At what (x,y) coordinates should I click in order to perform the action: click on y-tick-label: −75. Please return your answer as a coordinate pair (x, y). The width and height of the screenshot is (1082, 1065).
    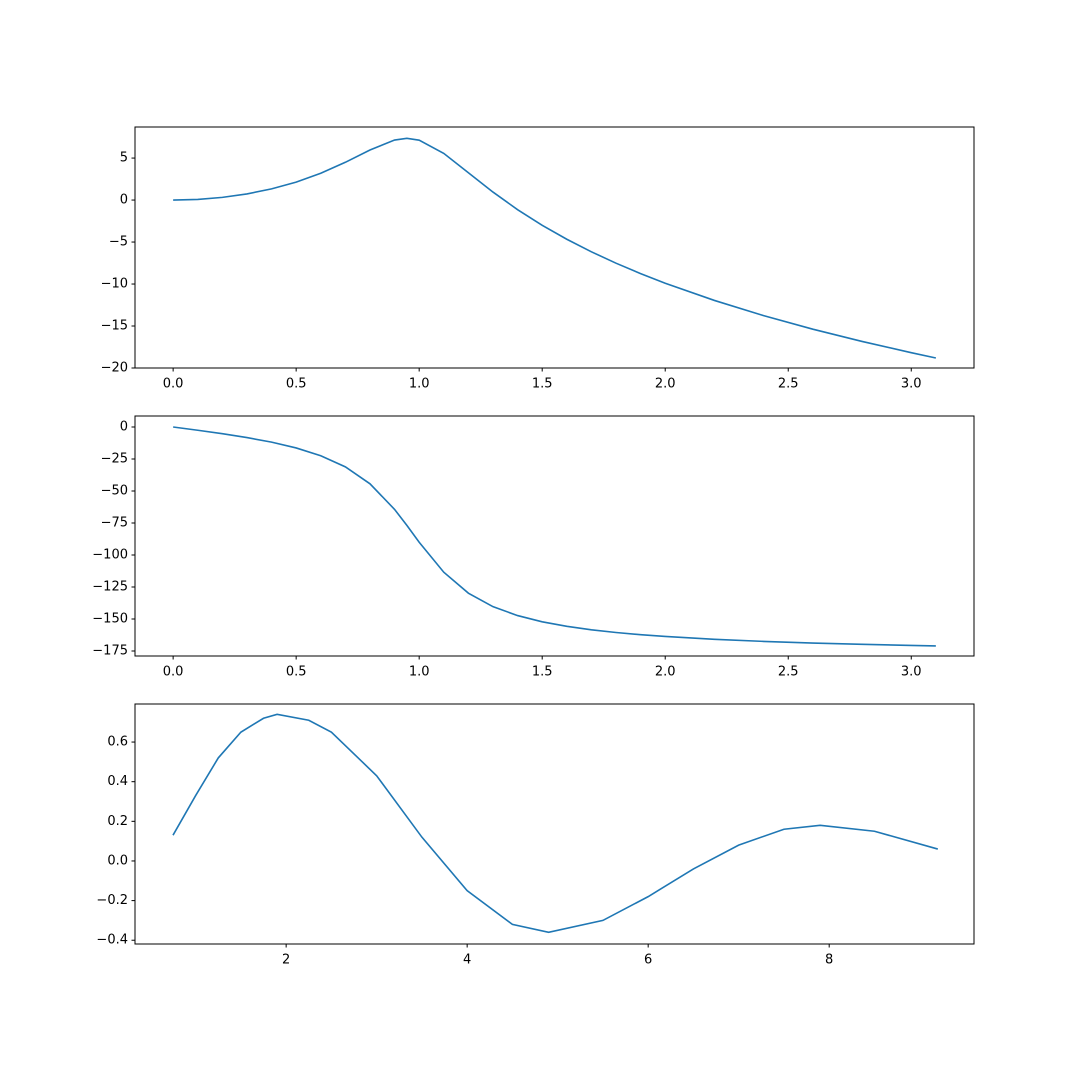
    Looking at the image, I should click on (114, 523).